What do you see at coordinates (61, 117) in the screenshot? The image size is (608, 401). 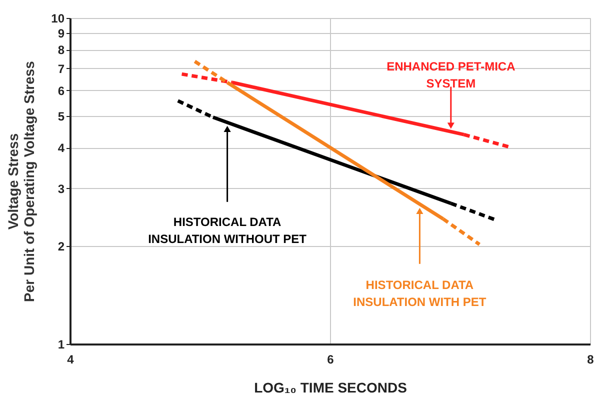 I see `y-tick-label: 5` at bounding box center [61, 117].